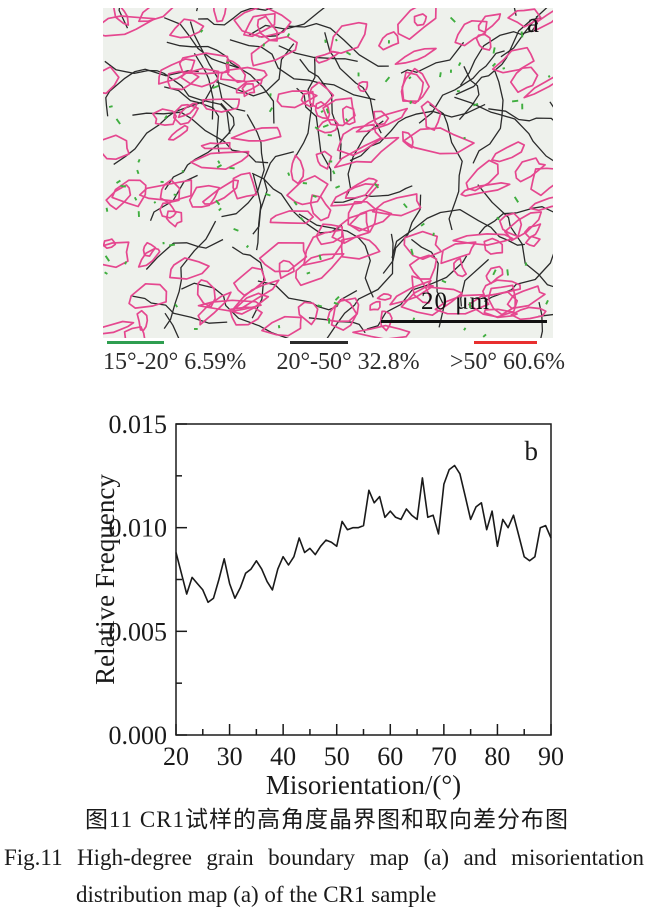  I want to click on svg-text: 80, so click(497, 756).